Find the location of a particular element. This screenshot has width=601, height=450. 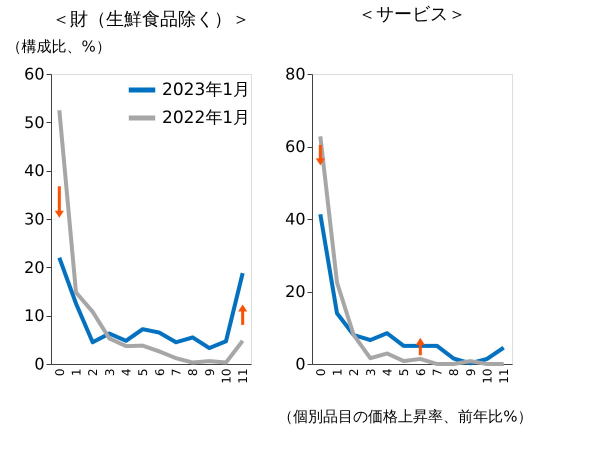

y-tick-label: 80 is located at coordinates (295, 74).